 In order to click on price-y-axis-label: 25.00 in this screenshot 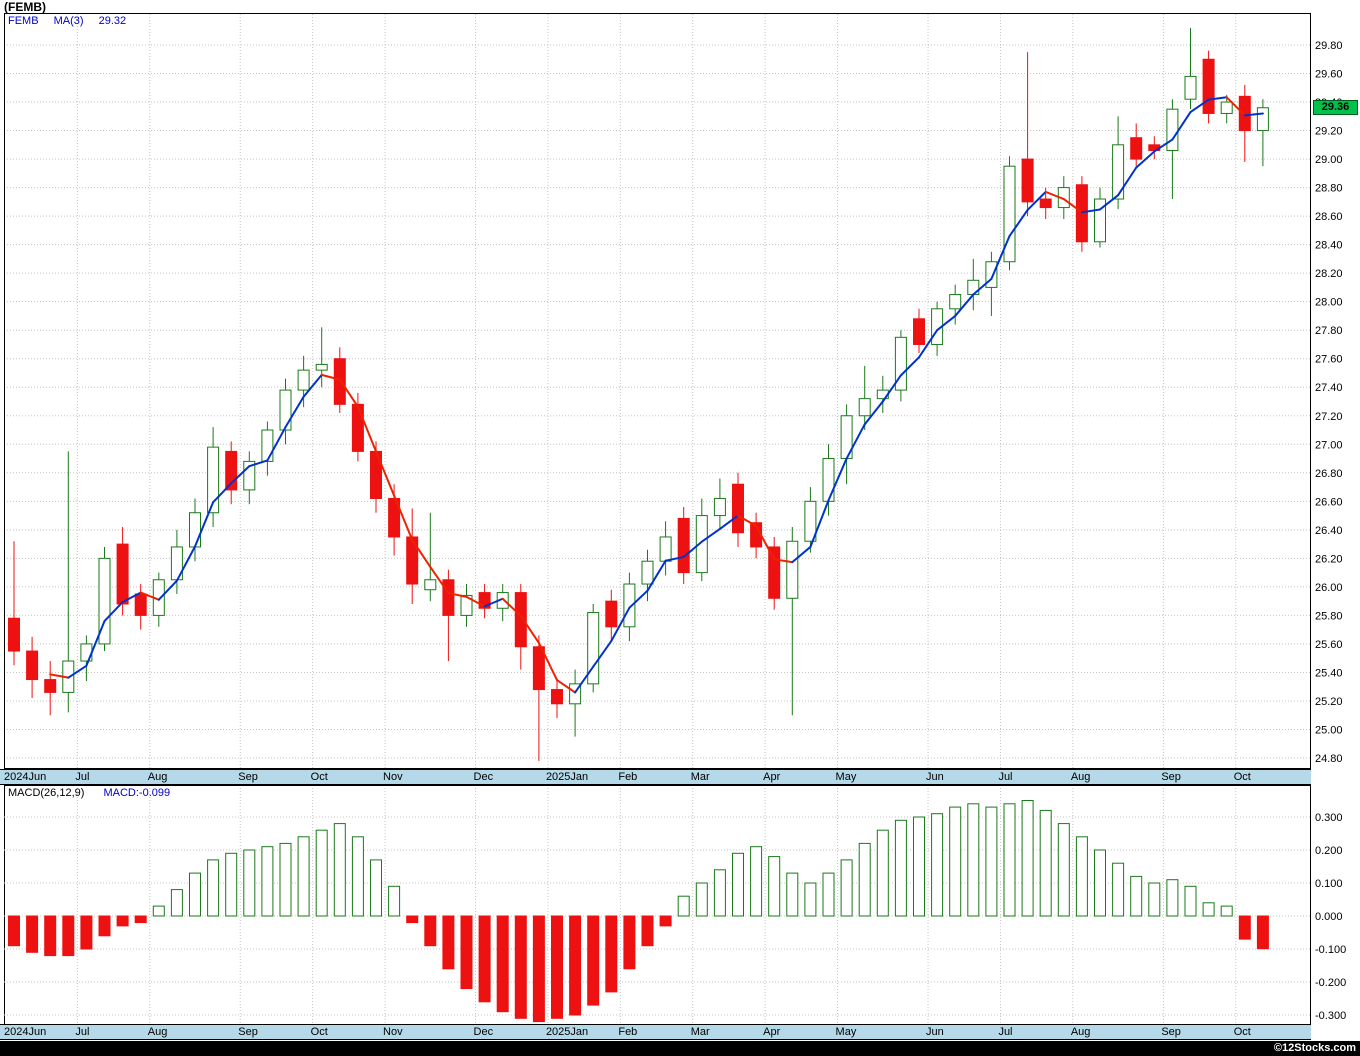, I will do `click(1329, 730)`.